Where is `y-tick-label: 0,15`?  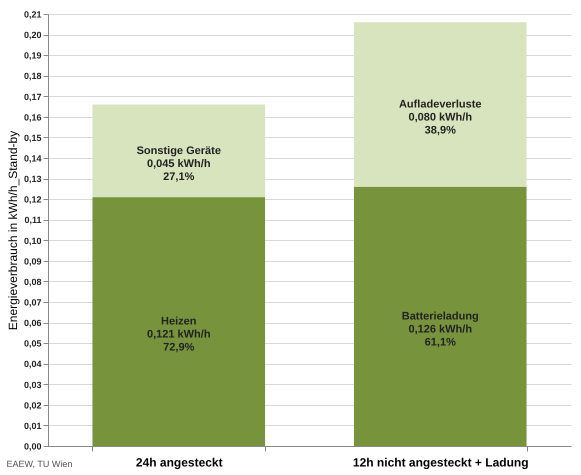
y-tick-label: 0,15 is located at coordinates (33, 137).